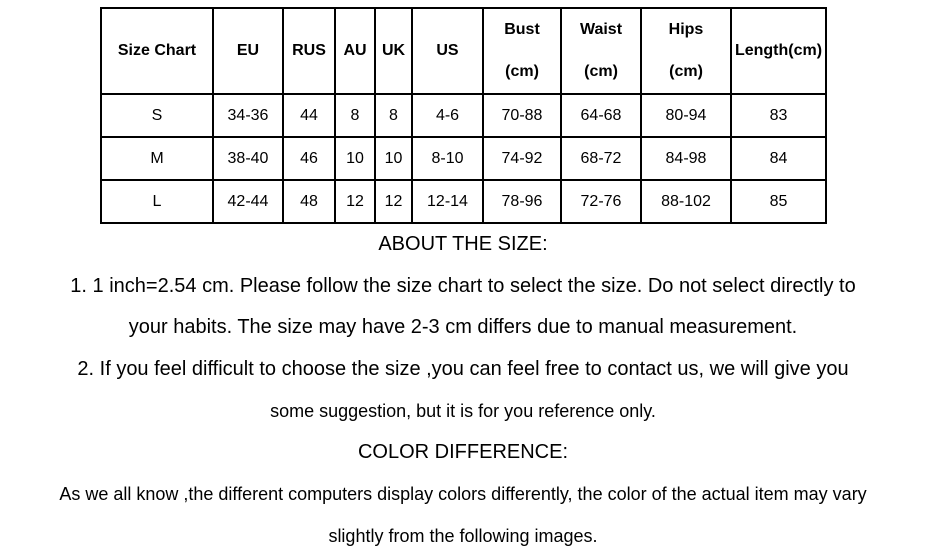 The image size is (926, 558). What do you see at coordinates (522, 51) in the screenshot?
I see `column-header: Bust (cm)` at bounding box center [522, 51].